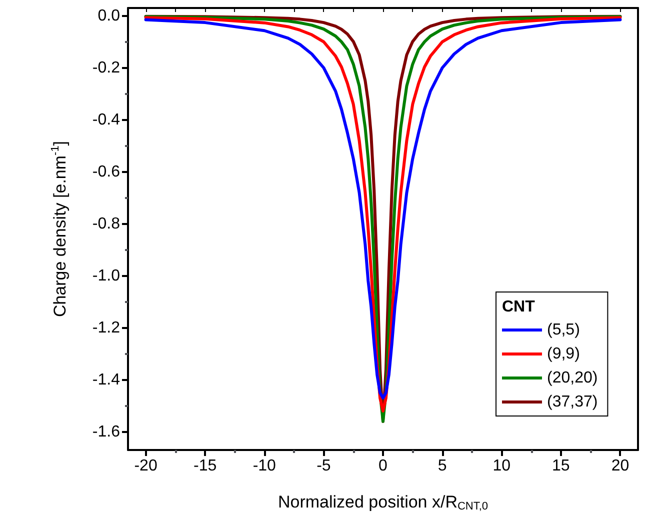 The width and height of the screenshot is (645, 525). Describe the element at coordinates (563, 330) in the screenshot. I see `legend-label: (5,5)` at that location.